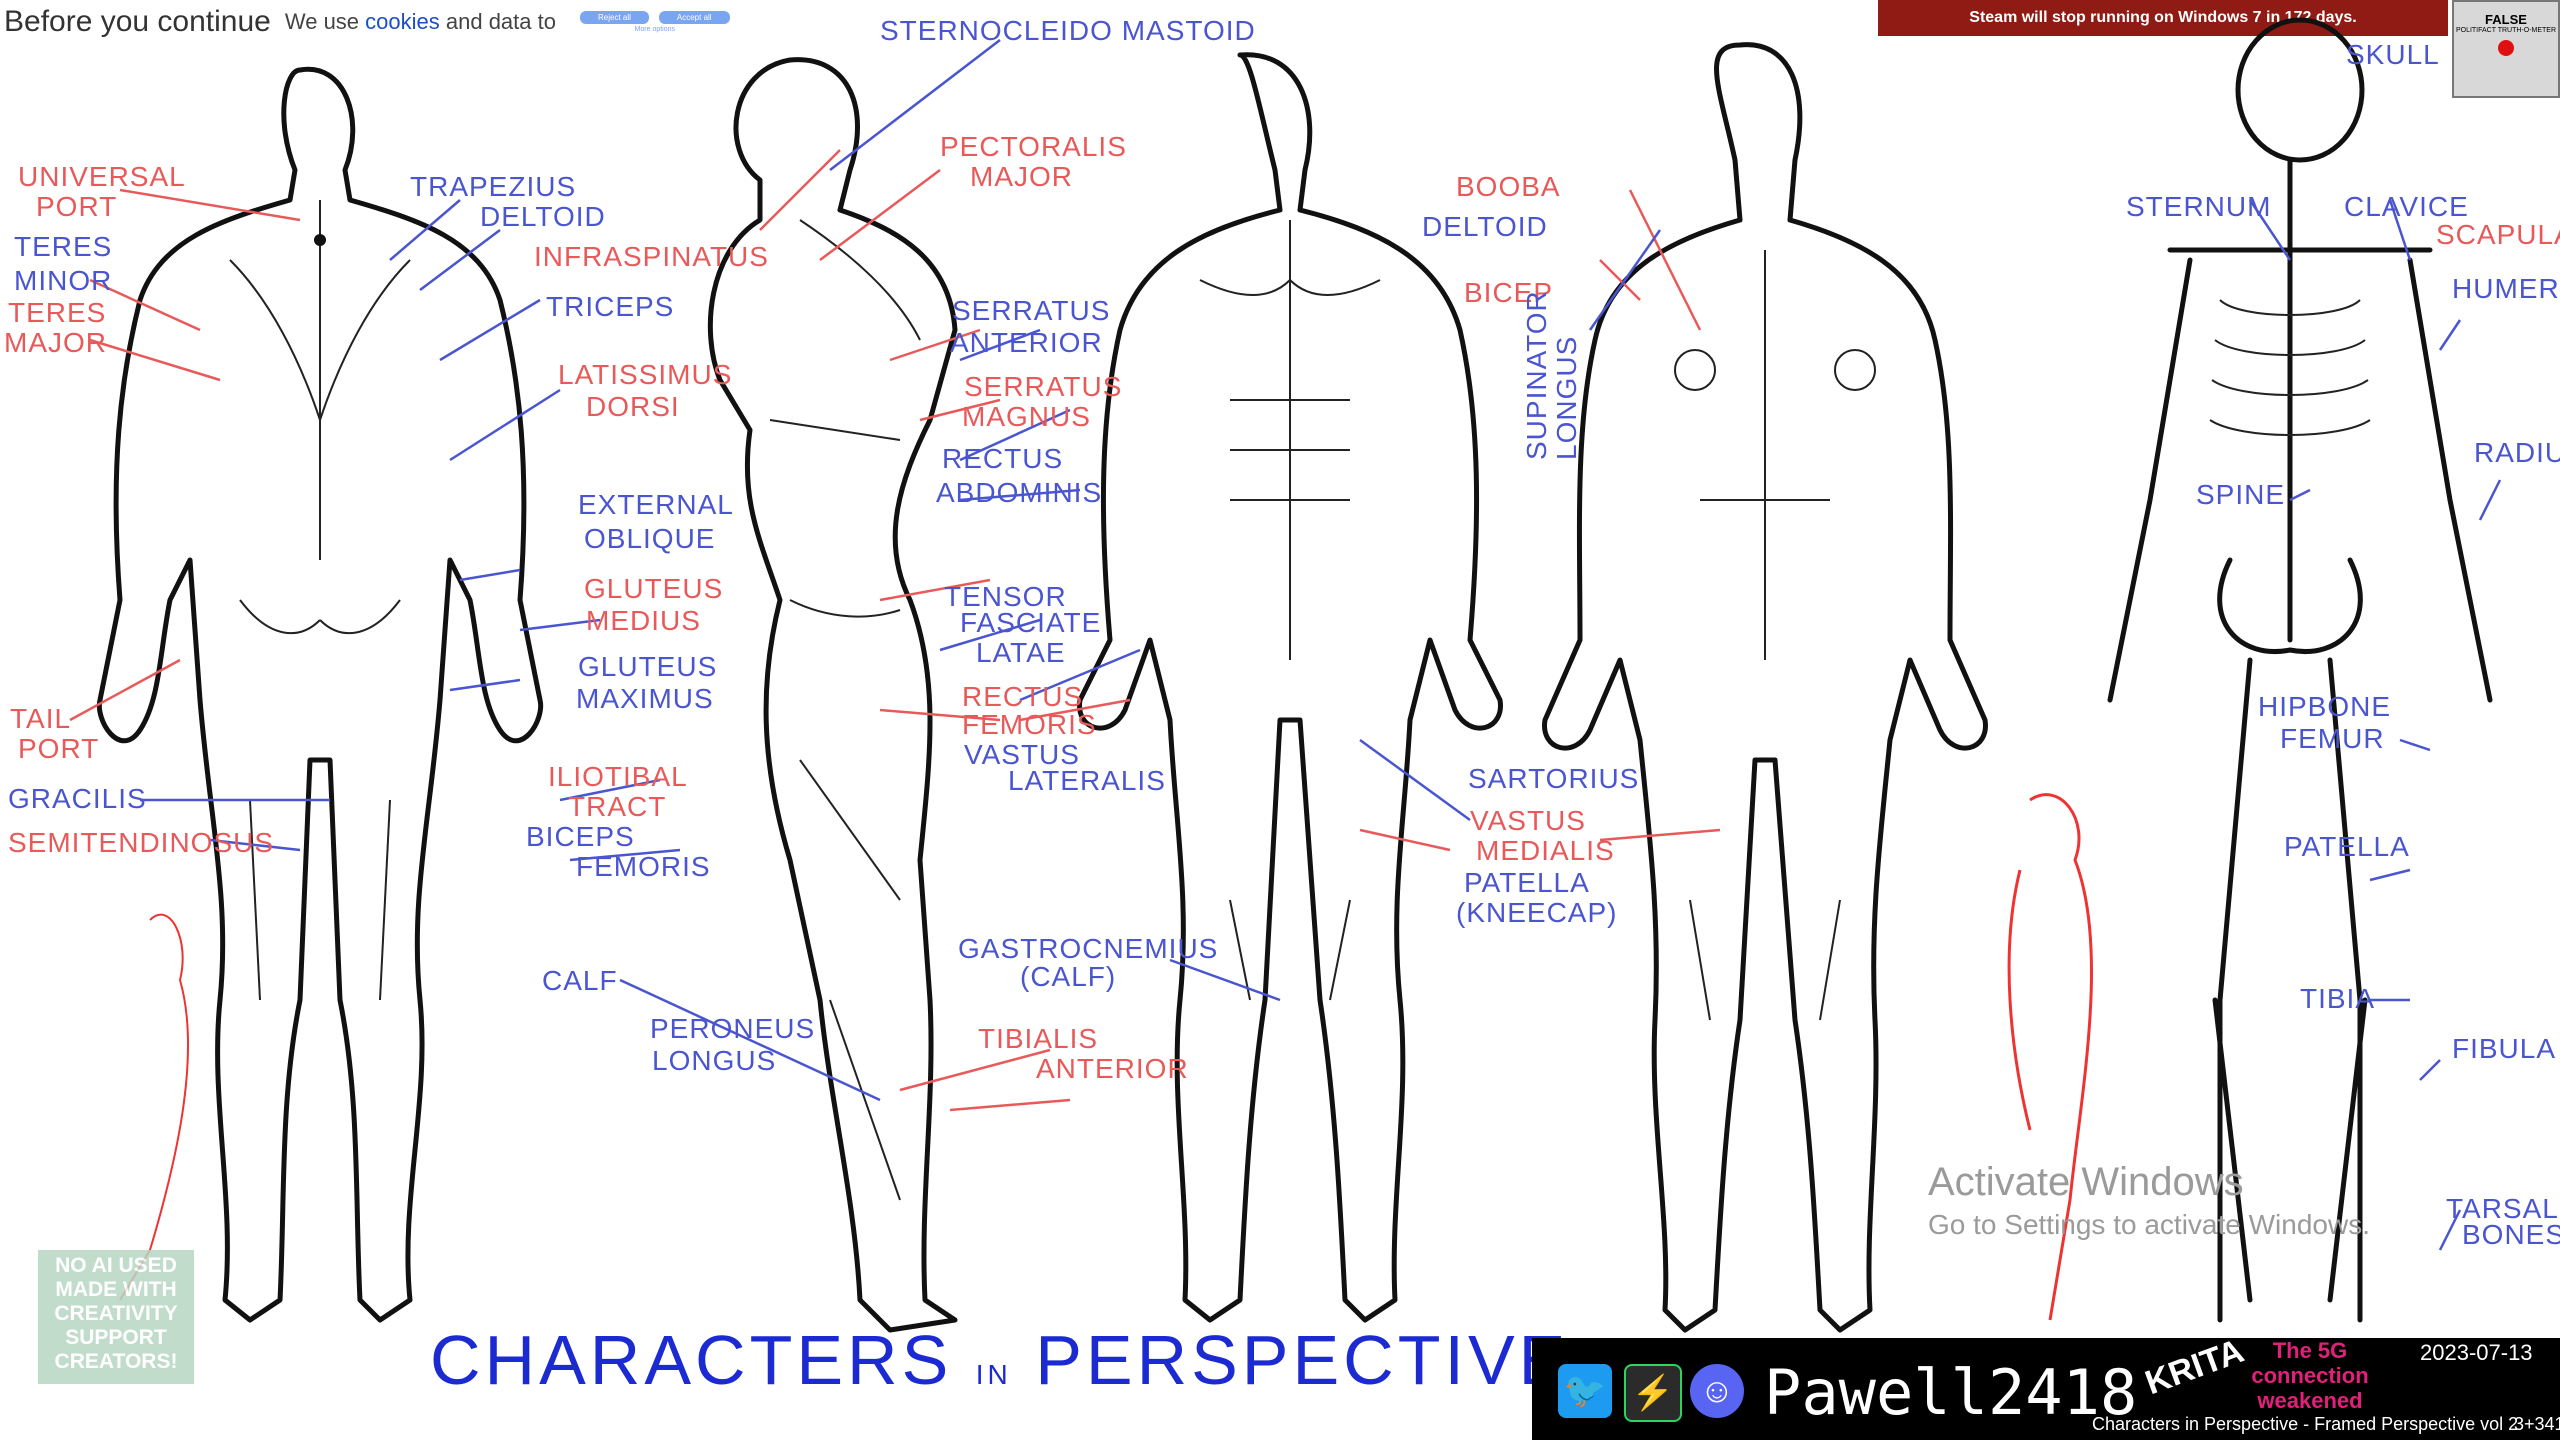 This screenshot has height=1440, width=2560. I want to click on label-rectus-2: RECTUS, so click(1022, 696).